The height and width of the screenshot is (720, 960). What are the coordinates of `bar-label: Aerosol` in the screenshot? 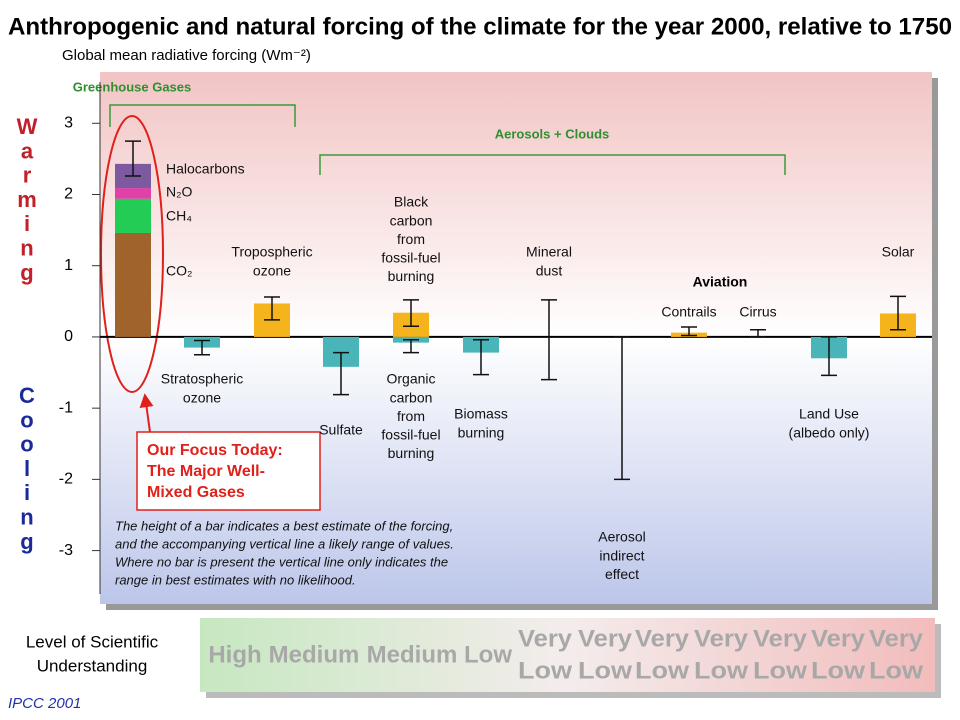 It's located at (621, 537).